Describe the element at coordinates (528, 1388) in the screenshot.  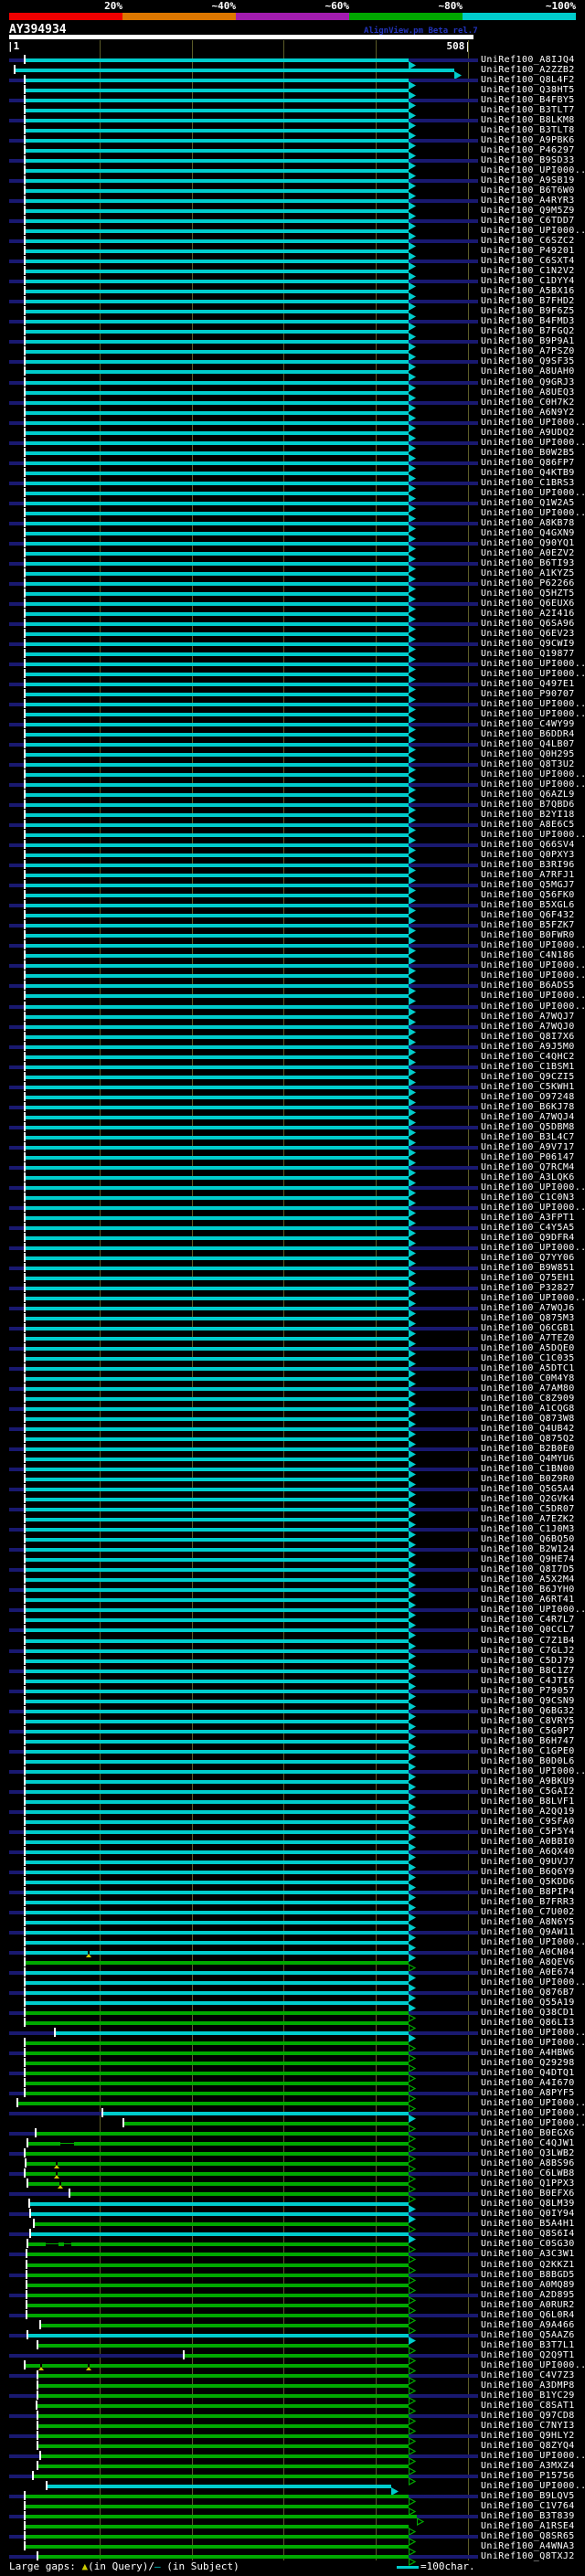
I see `hit-label: UniRef100_A7AM80` at that location.